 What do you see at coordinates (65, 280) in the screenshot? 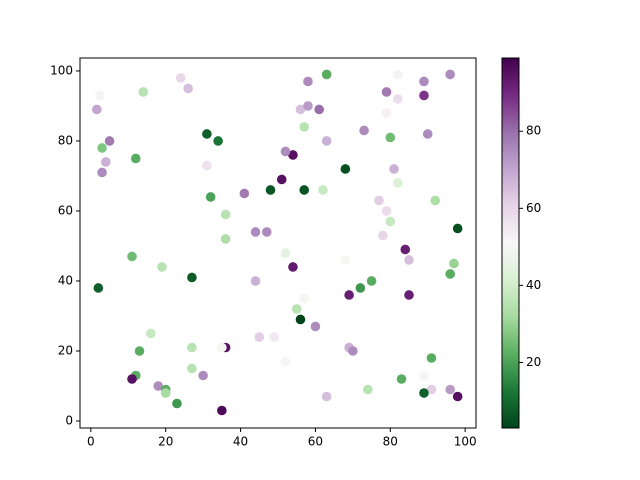
I see `y-tick-label: 40` at bounding box center [65, 280].